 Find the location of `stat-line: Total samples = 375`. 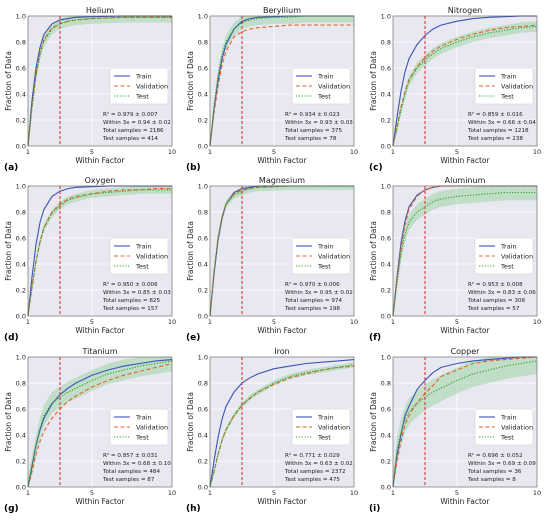

stat-line: Total samples = 375 is located at coordinates (313, 131).